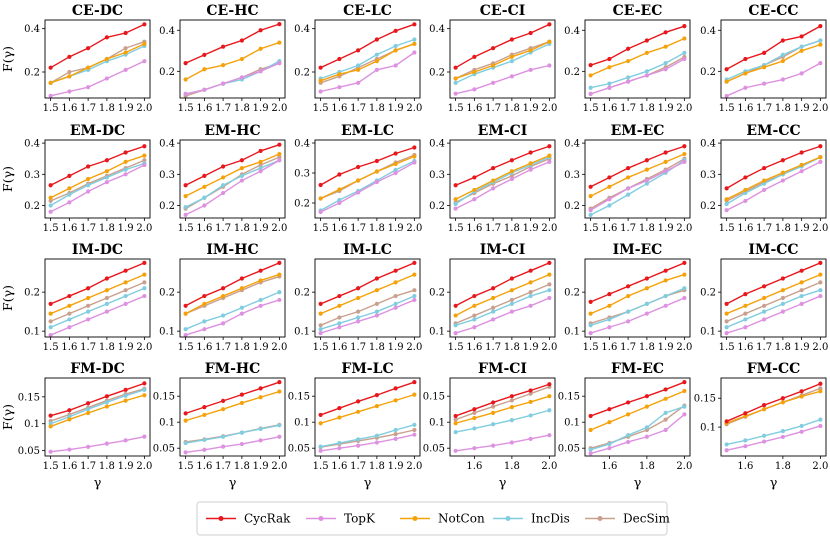 The image size is (830, 537). What do you see at coordinates (248, 519) in the screenshot?
I see `legend-item-cycrak: CycRak` at bounding box center [248, 519].